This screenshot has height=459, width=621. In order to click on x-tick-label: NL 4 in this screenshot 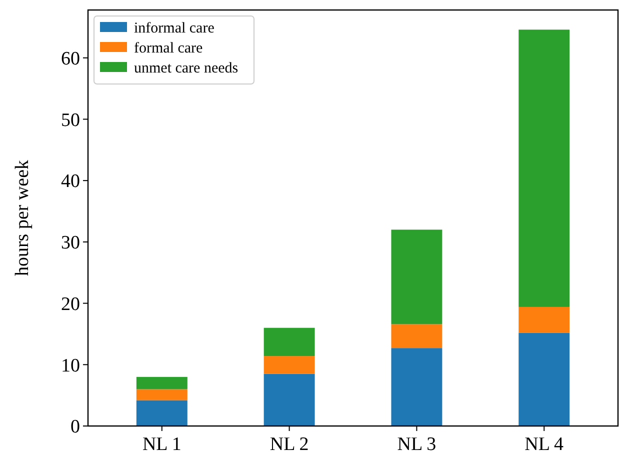, I will do `click(544, 444)`.